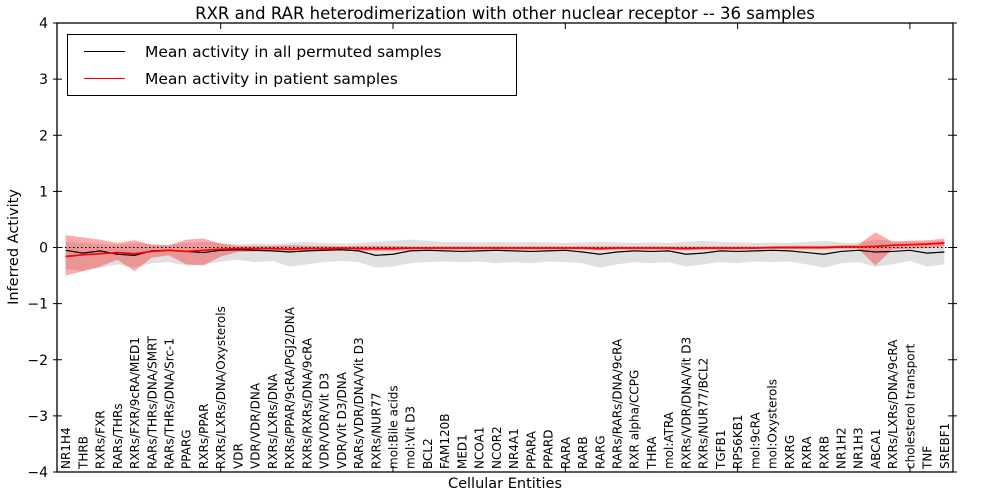 The height and width of the screenshot is (500, 1000). I want to click on x-category-label: MED1, so click(462, 451).